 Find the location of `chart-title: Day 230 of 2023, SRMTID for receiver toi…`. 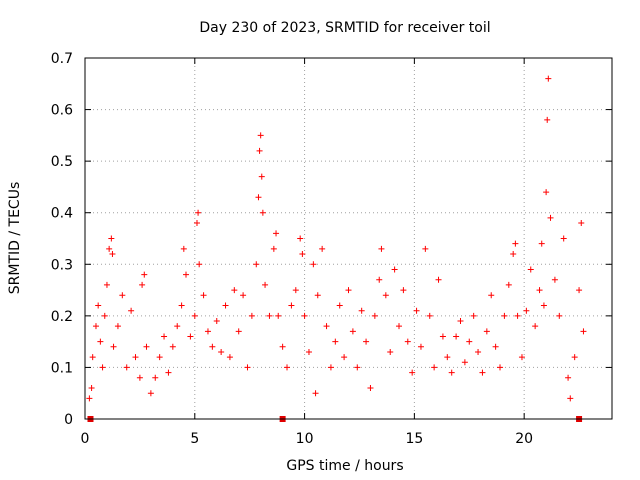

chart-title: Day 230 of 2023, SRMTID for receiver toi… is located at coordinates (344, 28).